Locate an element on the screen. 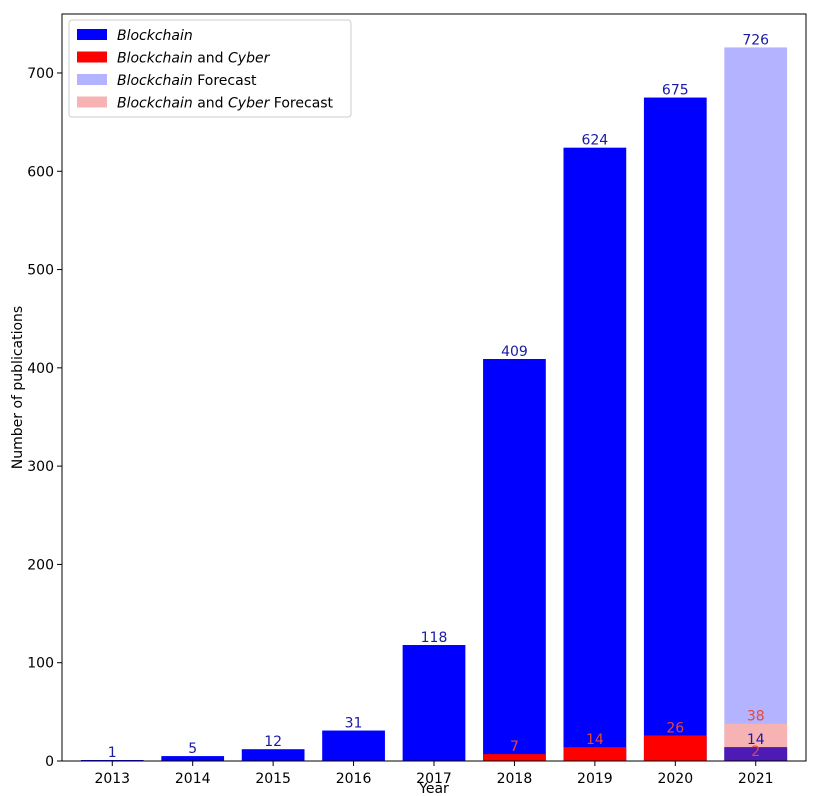 The height and width of the screenshot is (796, 821). value-label-blockchain-and-cyber-2019: 14 is located at coordinates (595, 740).